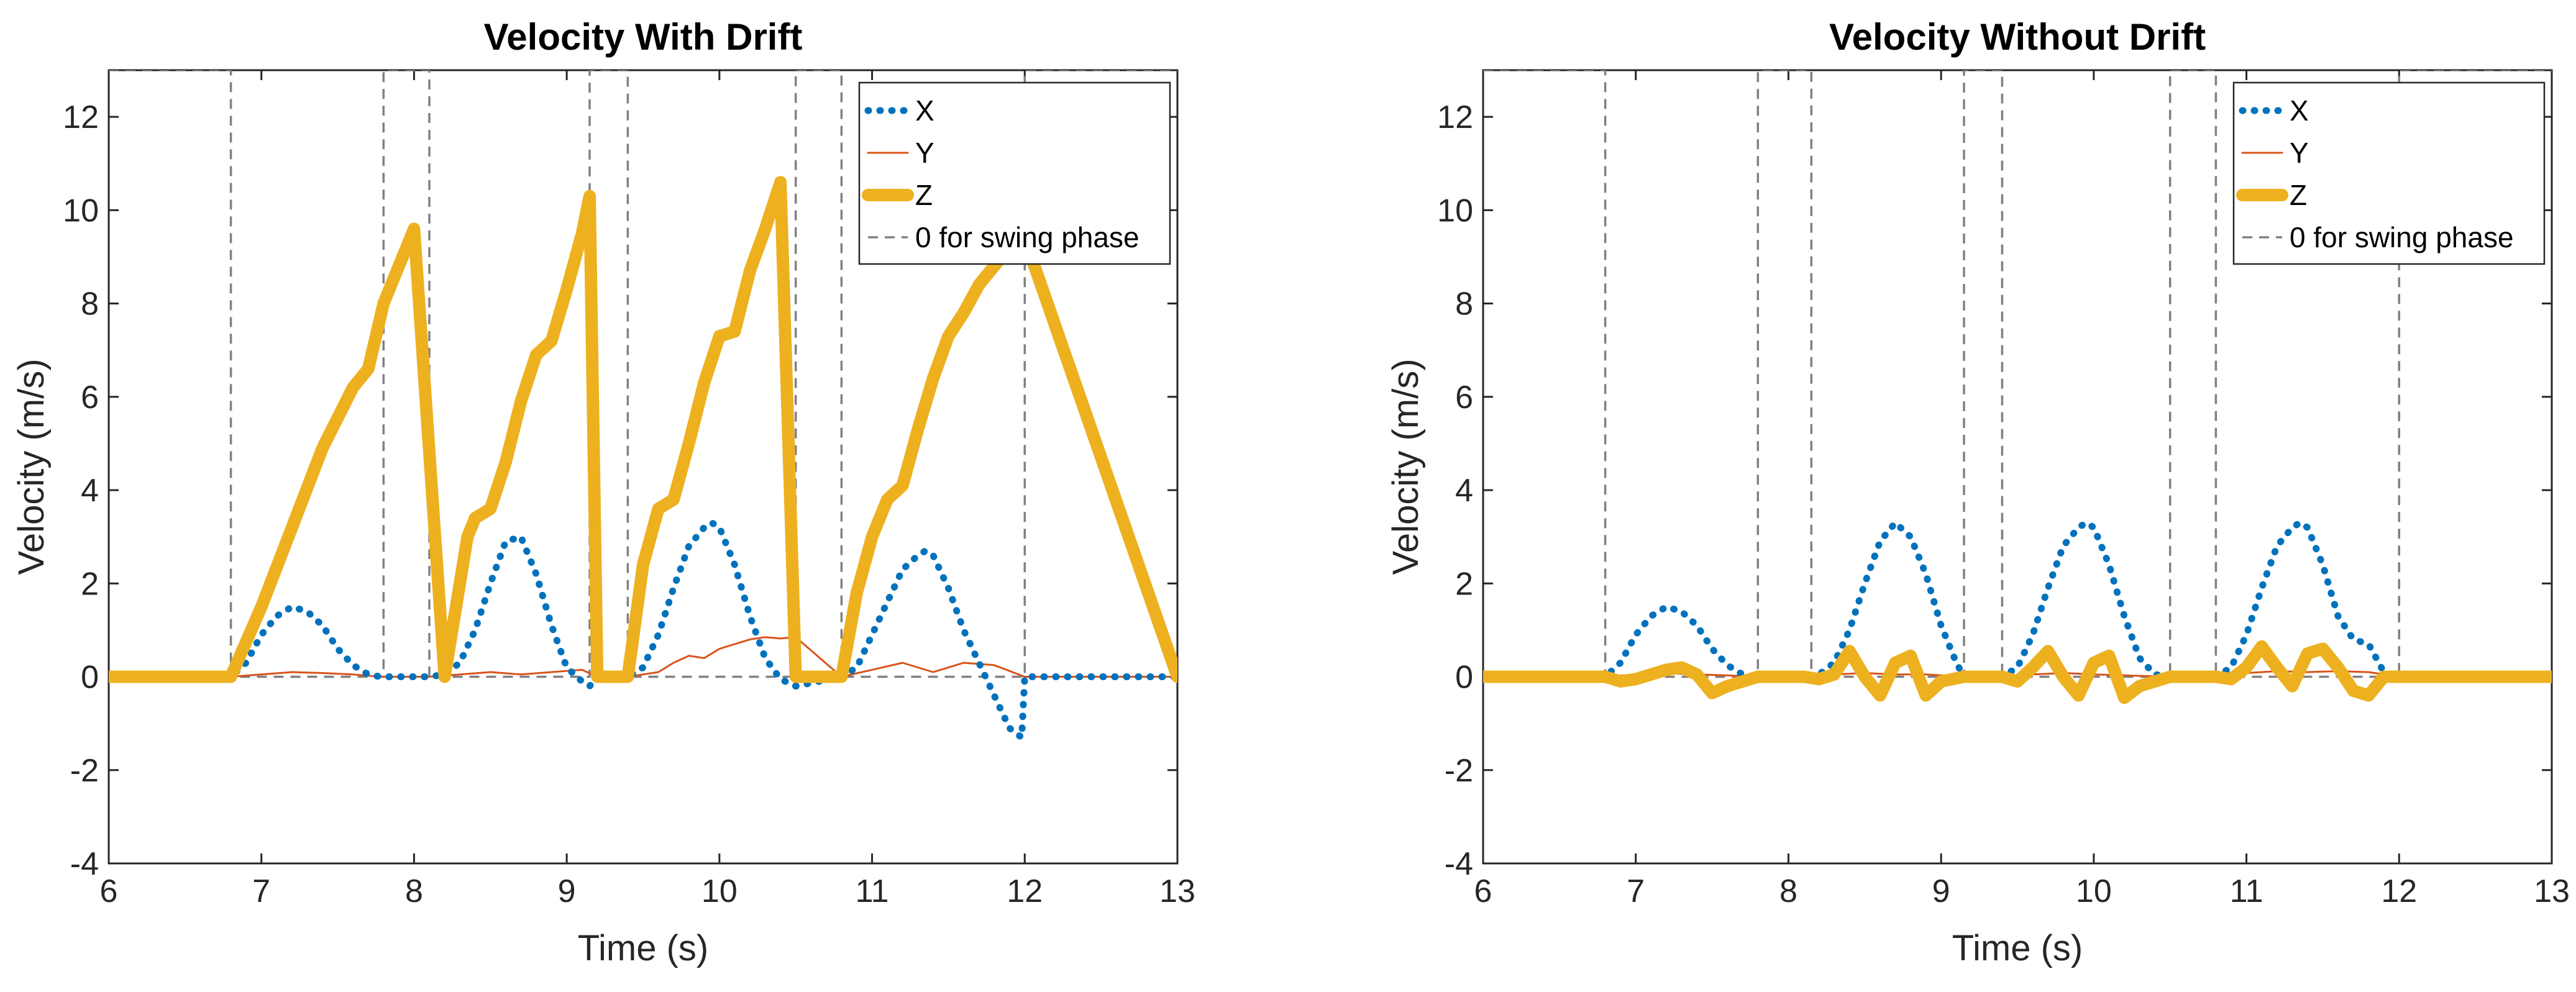 Image resolution: width=2576 pixels, height=992 pixels. I want to click on chart-title: Velocity Without Drift, so click(2017, 37).